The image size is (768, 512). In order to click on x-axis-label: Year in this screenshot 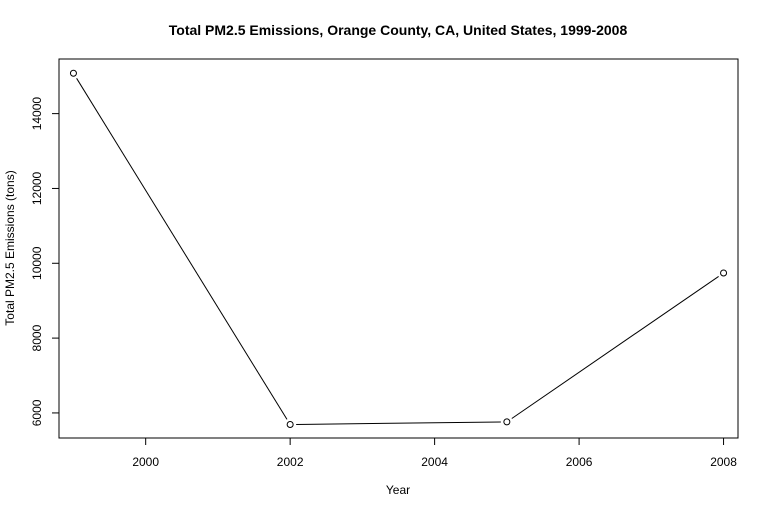, I will do `click(398, 490)`.